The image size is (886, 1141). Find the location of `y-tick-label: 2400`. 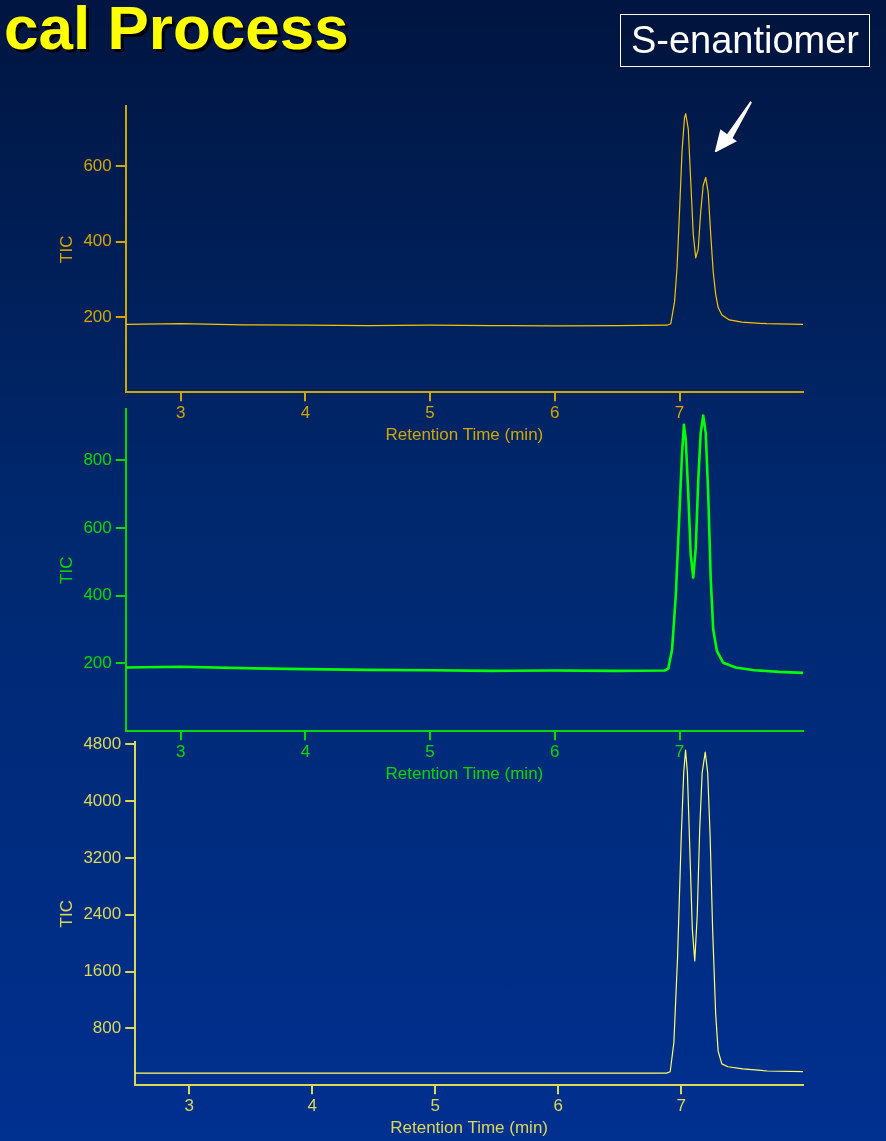

y-tick-label: 2400 is located at coordinates (102, 914).